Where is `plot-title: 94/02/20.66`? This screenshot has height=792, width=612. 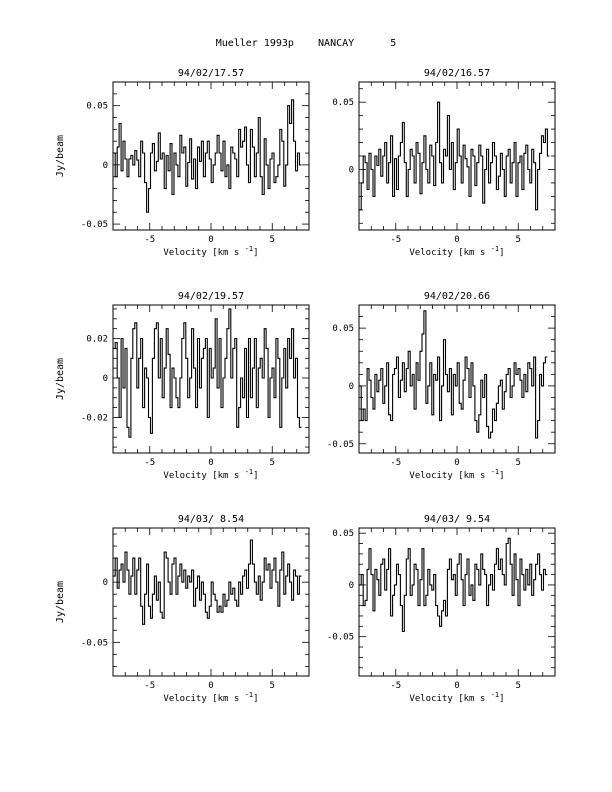
plot-title: 94/02/20.66 is located at coordinates (457, 296).